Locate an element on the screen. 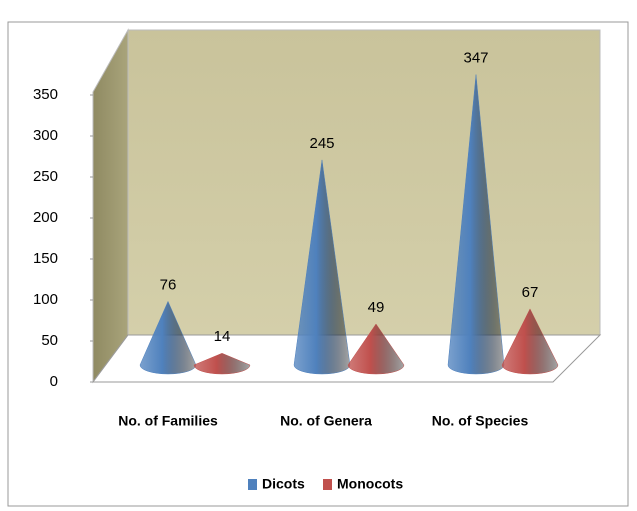 This screenshot has height=511, width=637. value-label: 245 is located at coordinates (321, 143).